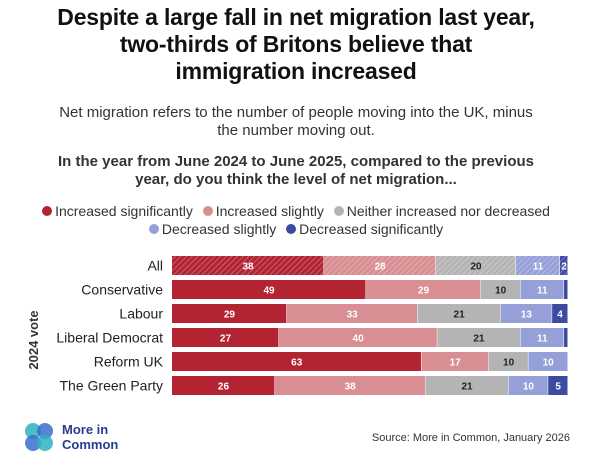  I want to click on data-label: 28, so click(380, 267).